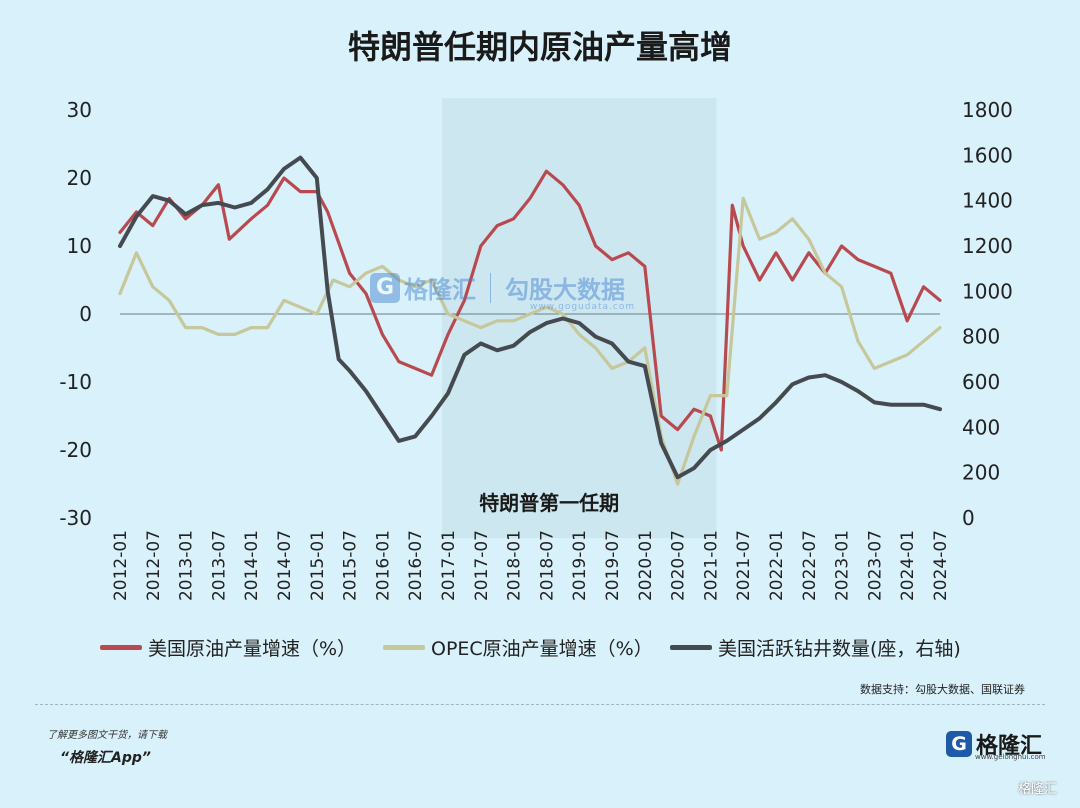 The width and height of the screenshot is (1080, 808). Describe the element at coordinates (711, 565) in the screenshot. I see `x-tick-label: 2021-01` at that location.